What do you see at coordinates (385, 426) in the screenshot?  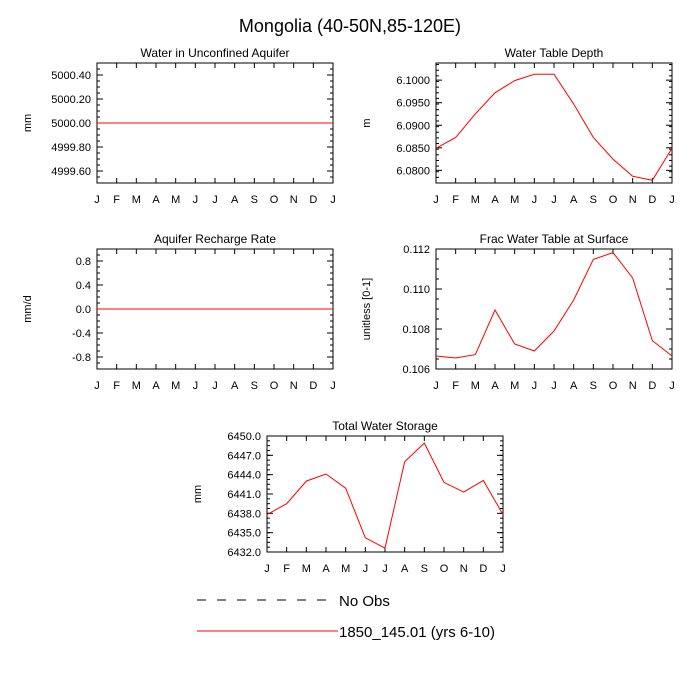 I see `panel-title: Total Water Storage` at bounding box center [385, 426].